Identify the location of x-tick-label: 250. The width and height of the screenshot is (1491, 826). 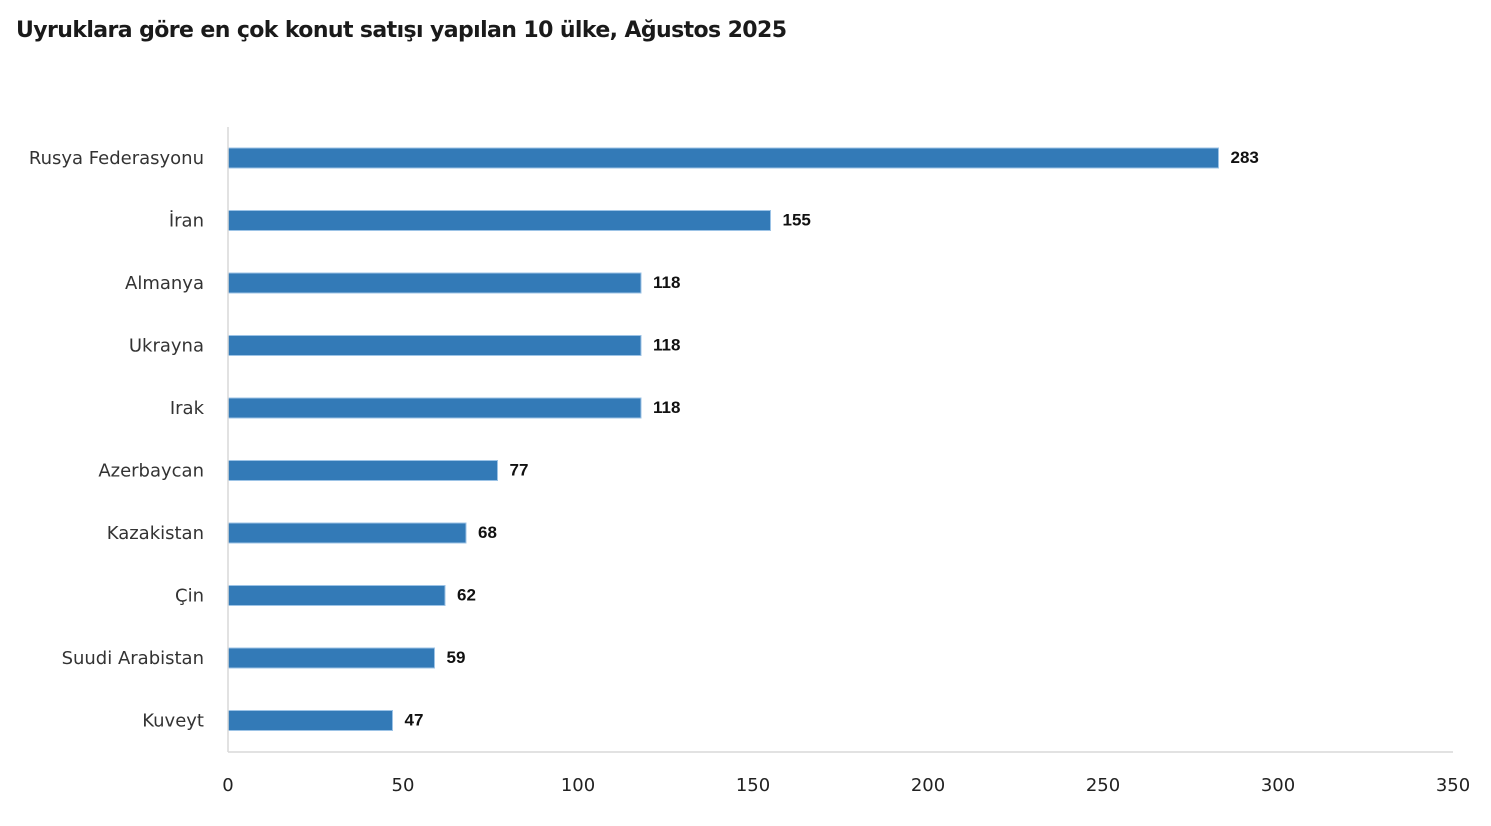
(1103, 785).